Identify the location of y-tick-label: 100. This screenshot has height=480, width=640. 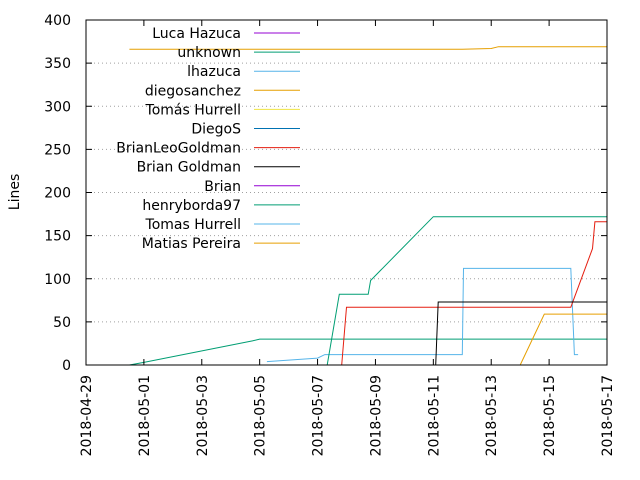
(57, 280).